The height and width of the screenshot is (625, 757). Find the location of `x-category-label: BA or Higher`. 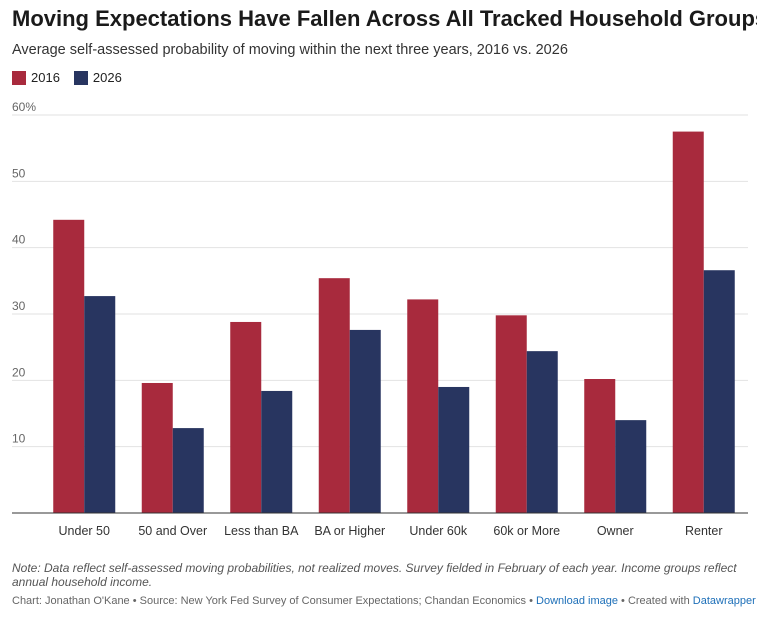

x-category-label: BA or Higher is located at coordinates (349, 531).